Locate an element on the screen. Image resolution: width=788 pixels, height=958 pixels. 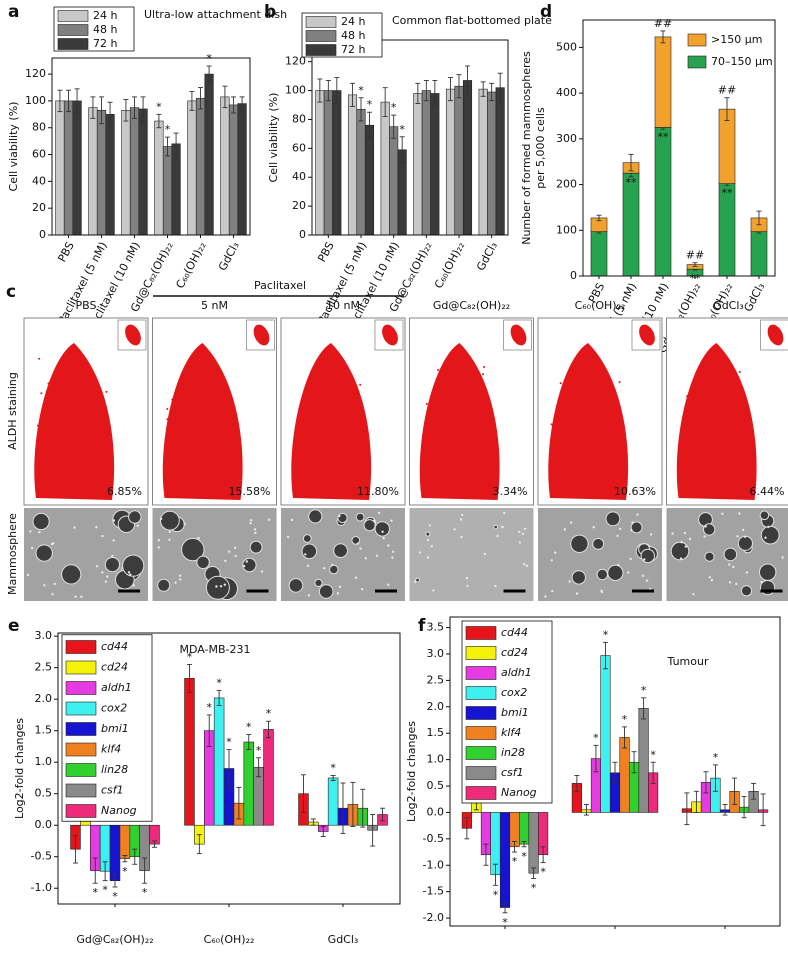
y-tick-label: 1.5 is located at coordinates (44, 730).